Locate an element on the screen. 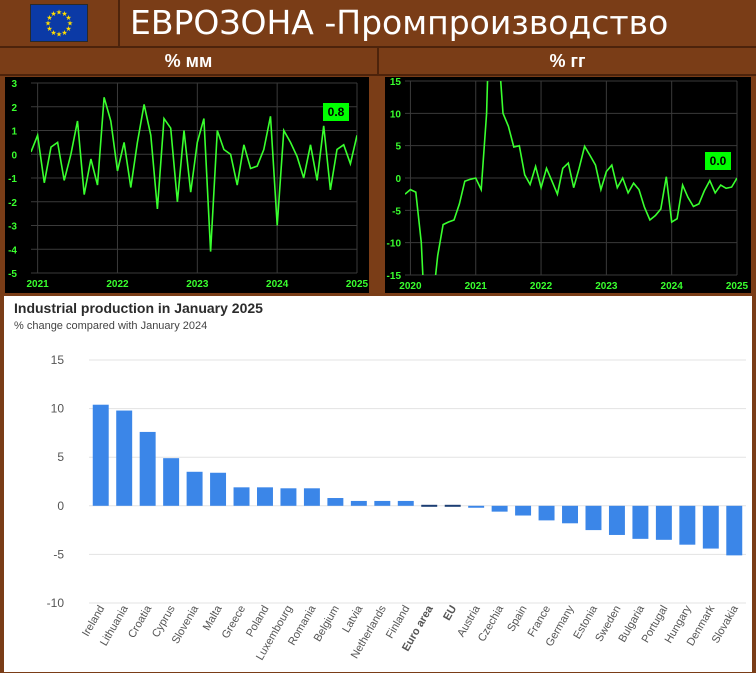  bar-euro-area is located at coordinates (429, 505).